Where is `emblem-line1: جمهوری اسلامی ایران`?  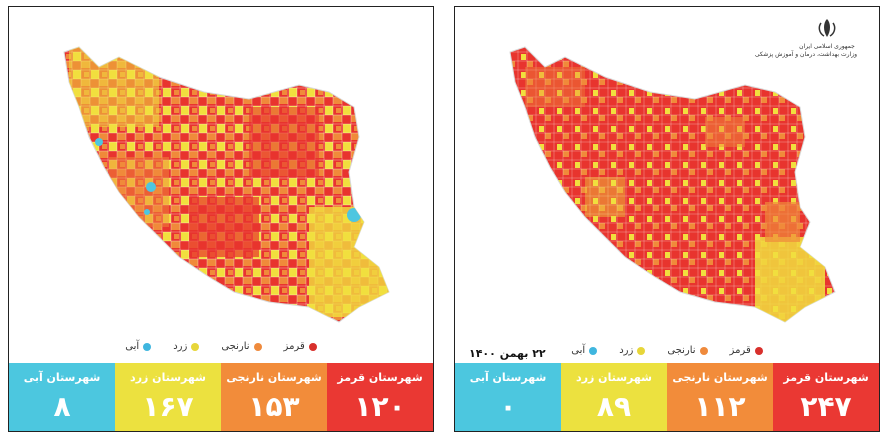
emblem-line1: جمهوری اسلامی ایران is located at coordinates (827, 46).